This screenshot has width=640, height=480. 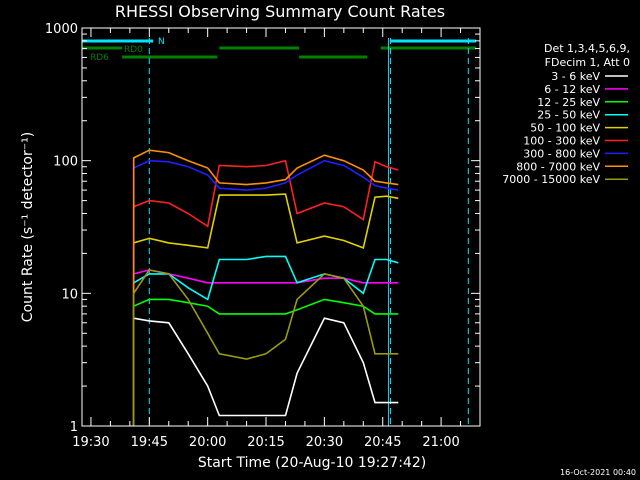 What do you see at coordinates (551, 179) in the screenshot?
I see `legend-entry-label: 7000 - 15000 keV` at bounding box center [551, 179].